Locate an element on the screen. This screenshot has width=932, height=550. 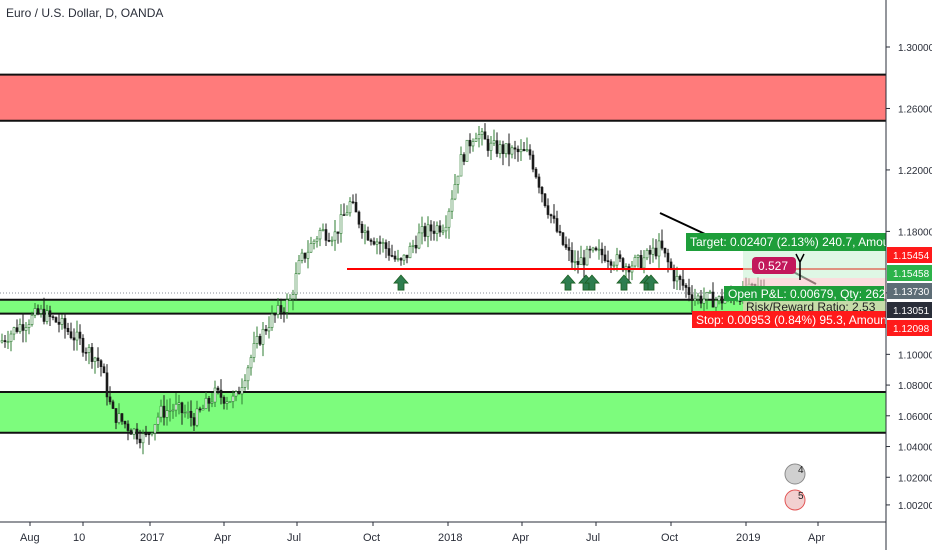
rr-label: Risk/Reward Ratio: 2.53 is located at coordinates (811, 307).